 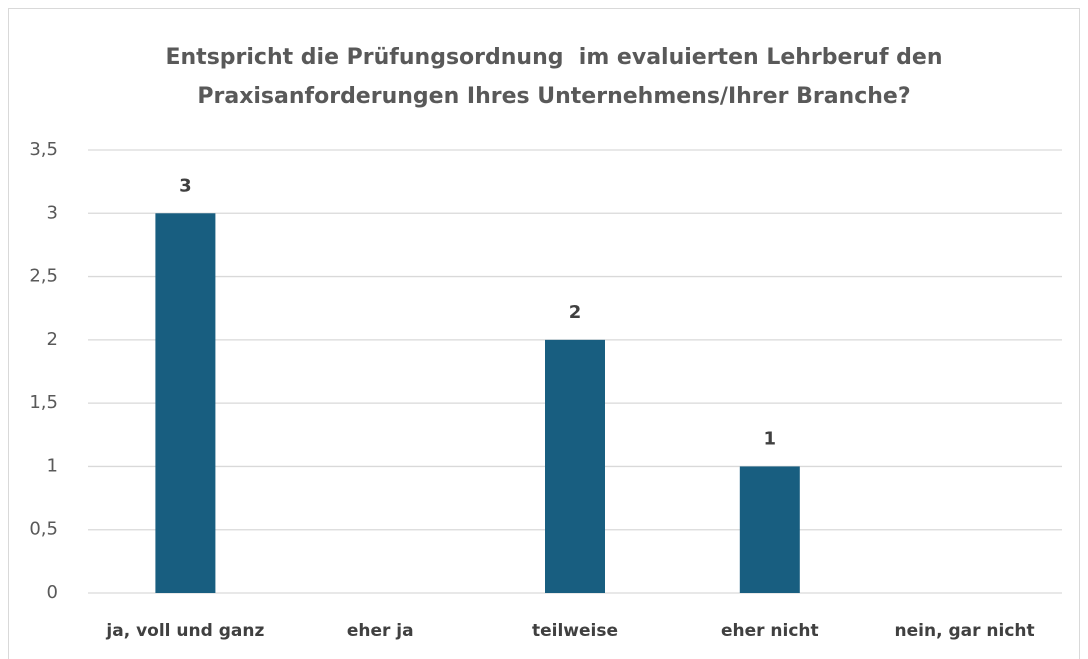 I want to click on x-tick-label: teilweise, so click(x=575, y=631).